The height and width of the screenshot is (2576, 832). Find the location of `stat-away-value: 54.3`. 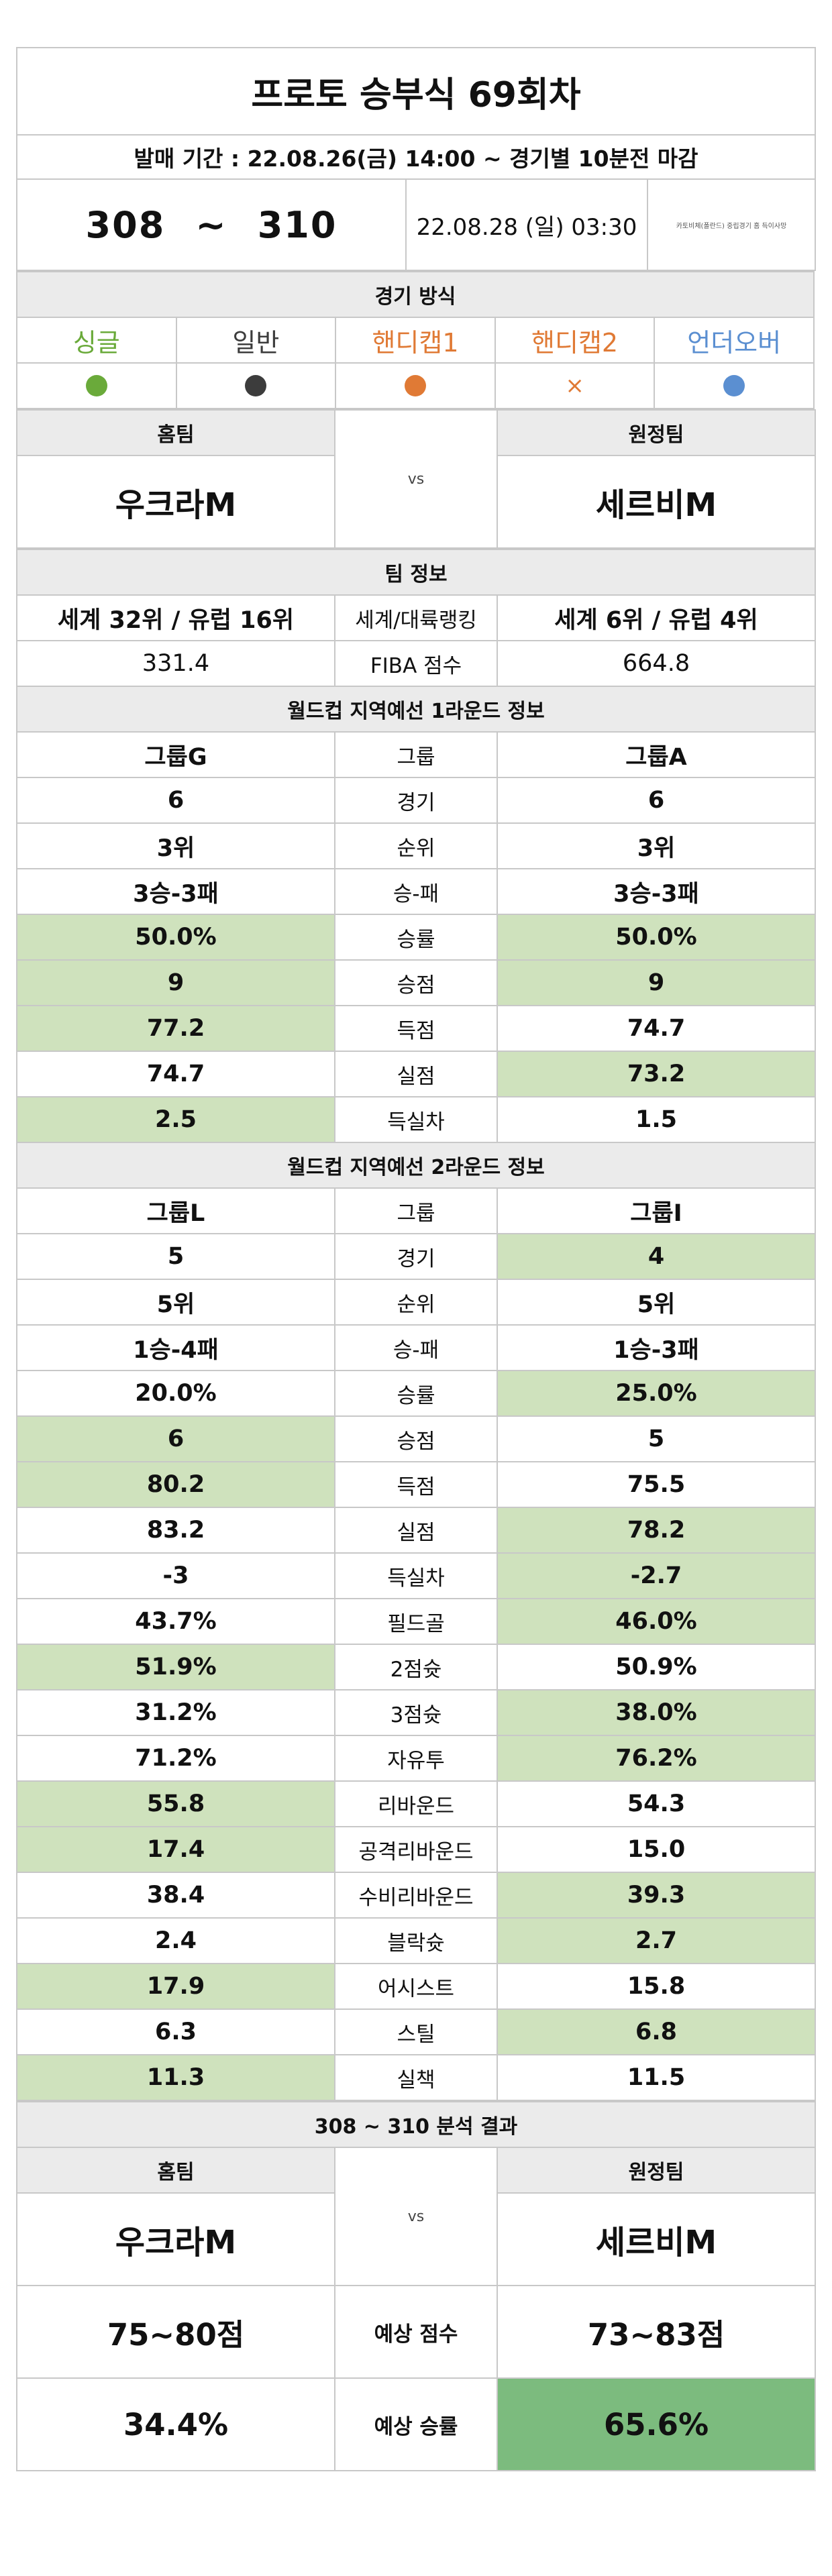

stat-away-value: 54.3 is located at coordinates (656, 1803).